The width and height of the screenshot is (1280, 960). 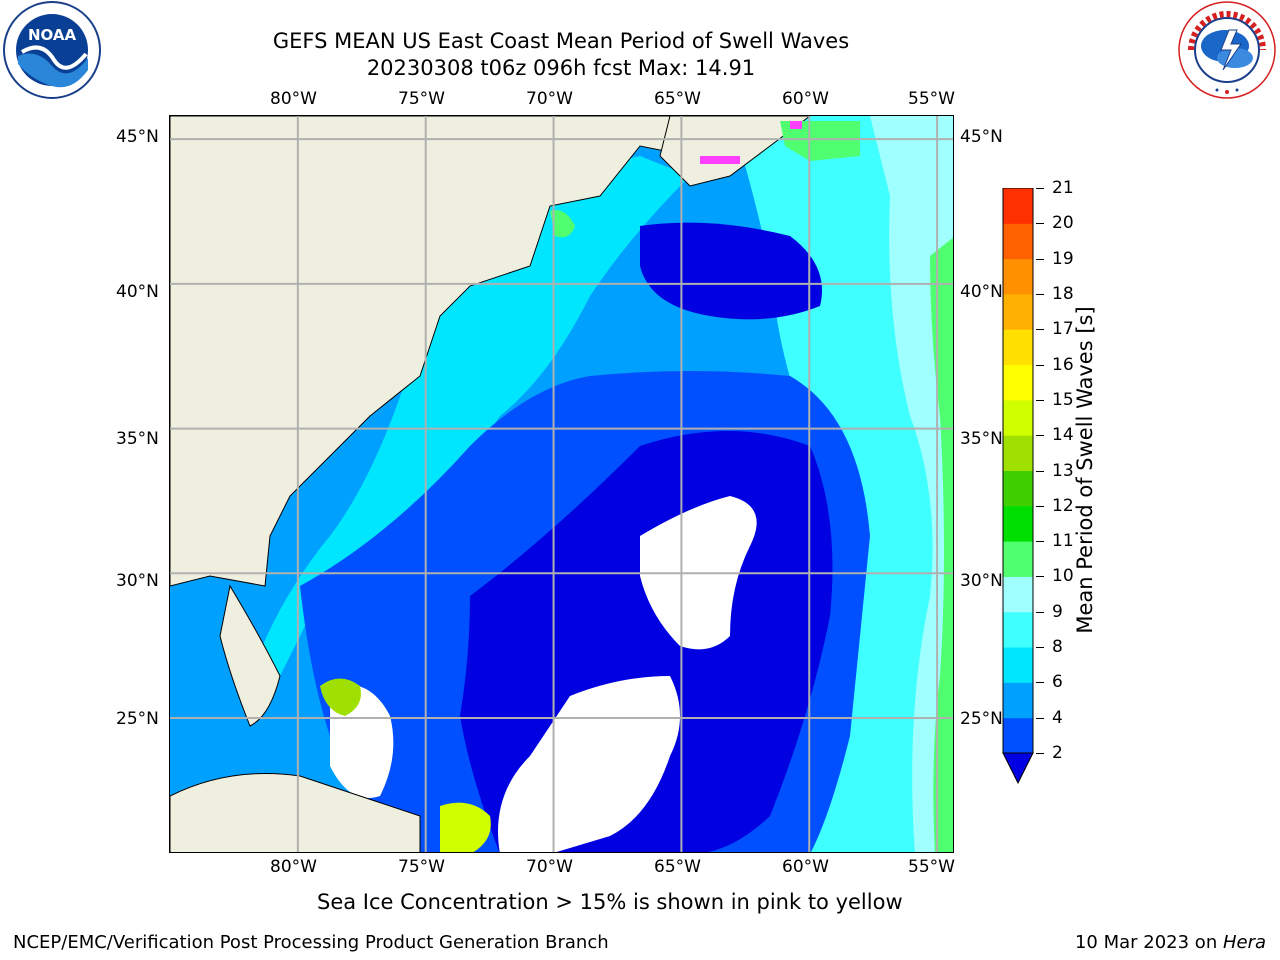 What do you see at coordinates (1085, 470) in the screenshot?
I see `colorbar-label: Mean Period of Swell Waves [s]` at bounding box center [1085, 470].